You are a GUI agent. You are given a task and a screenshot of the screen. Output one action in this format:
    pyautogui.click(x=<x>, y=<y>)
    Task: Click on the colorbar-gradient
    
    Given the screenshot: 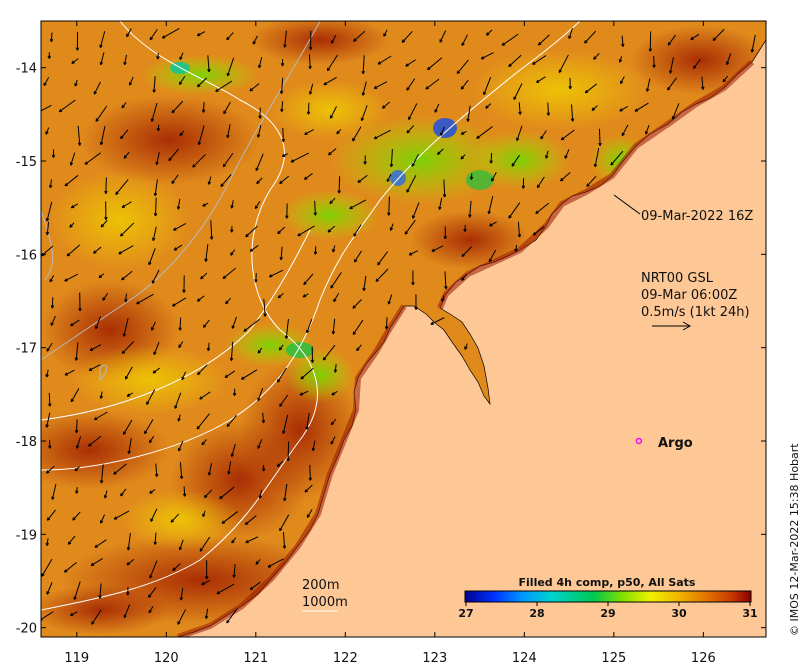 What is the action you would take?
    pyautogui.click(x=608, y=596)
    